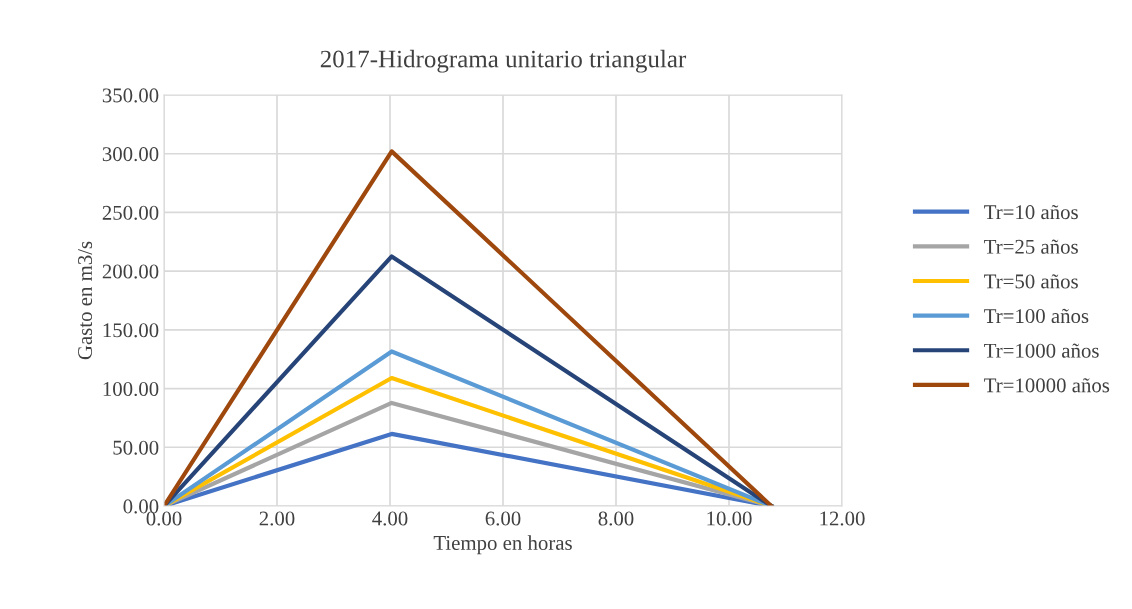 The image size is (1132, 609). Describe the element at coordinates (85, 300) in the screenshot. I see `y-axis-title: Gasto en m3/s` at that location.